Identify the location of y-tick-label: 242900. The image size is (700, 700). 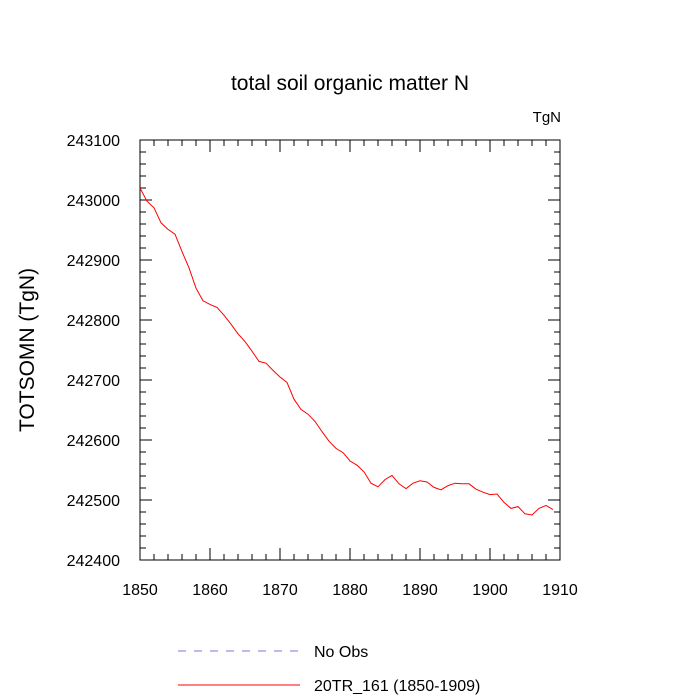
(93, 261).